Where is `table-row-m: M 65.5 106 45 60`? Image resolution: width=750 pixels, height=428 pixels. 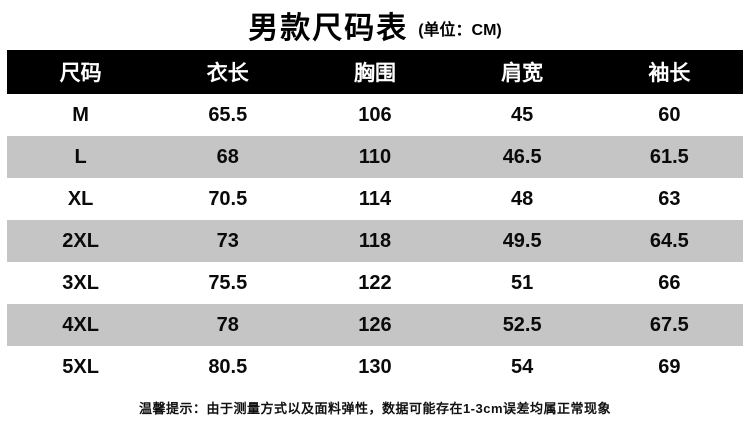
table-row-m: M 65.5 106 45 60 is located at coordinates (375, 115).